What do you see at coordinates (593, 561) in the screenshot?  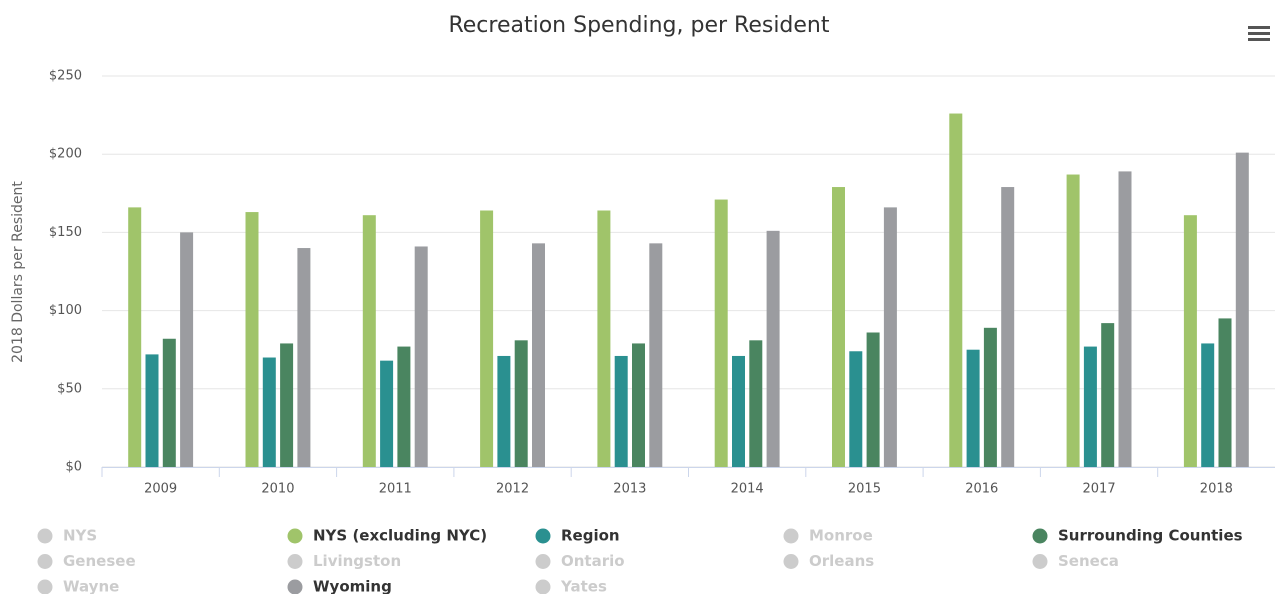 I see `legend-label: Ontario` at bounding box center [593, 561].